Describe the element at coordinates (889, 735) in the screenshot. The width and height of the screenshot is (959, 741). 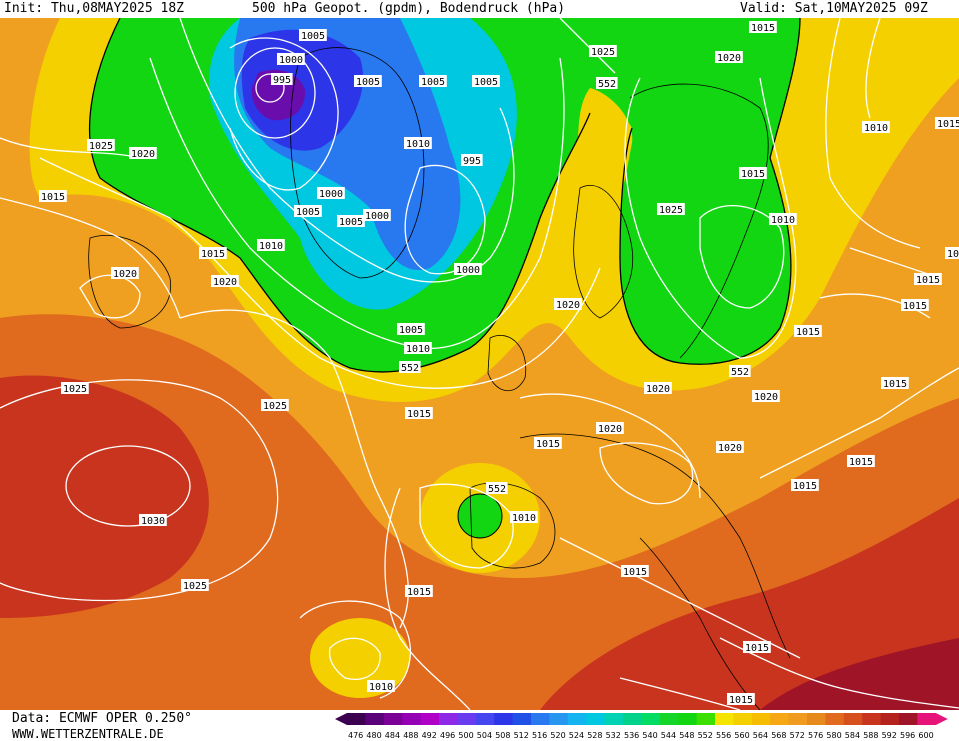
I see `scale-tick-label: 592` at that location.